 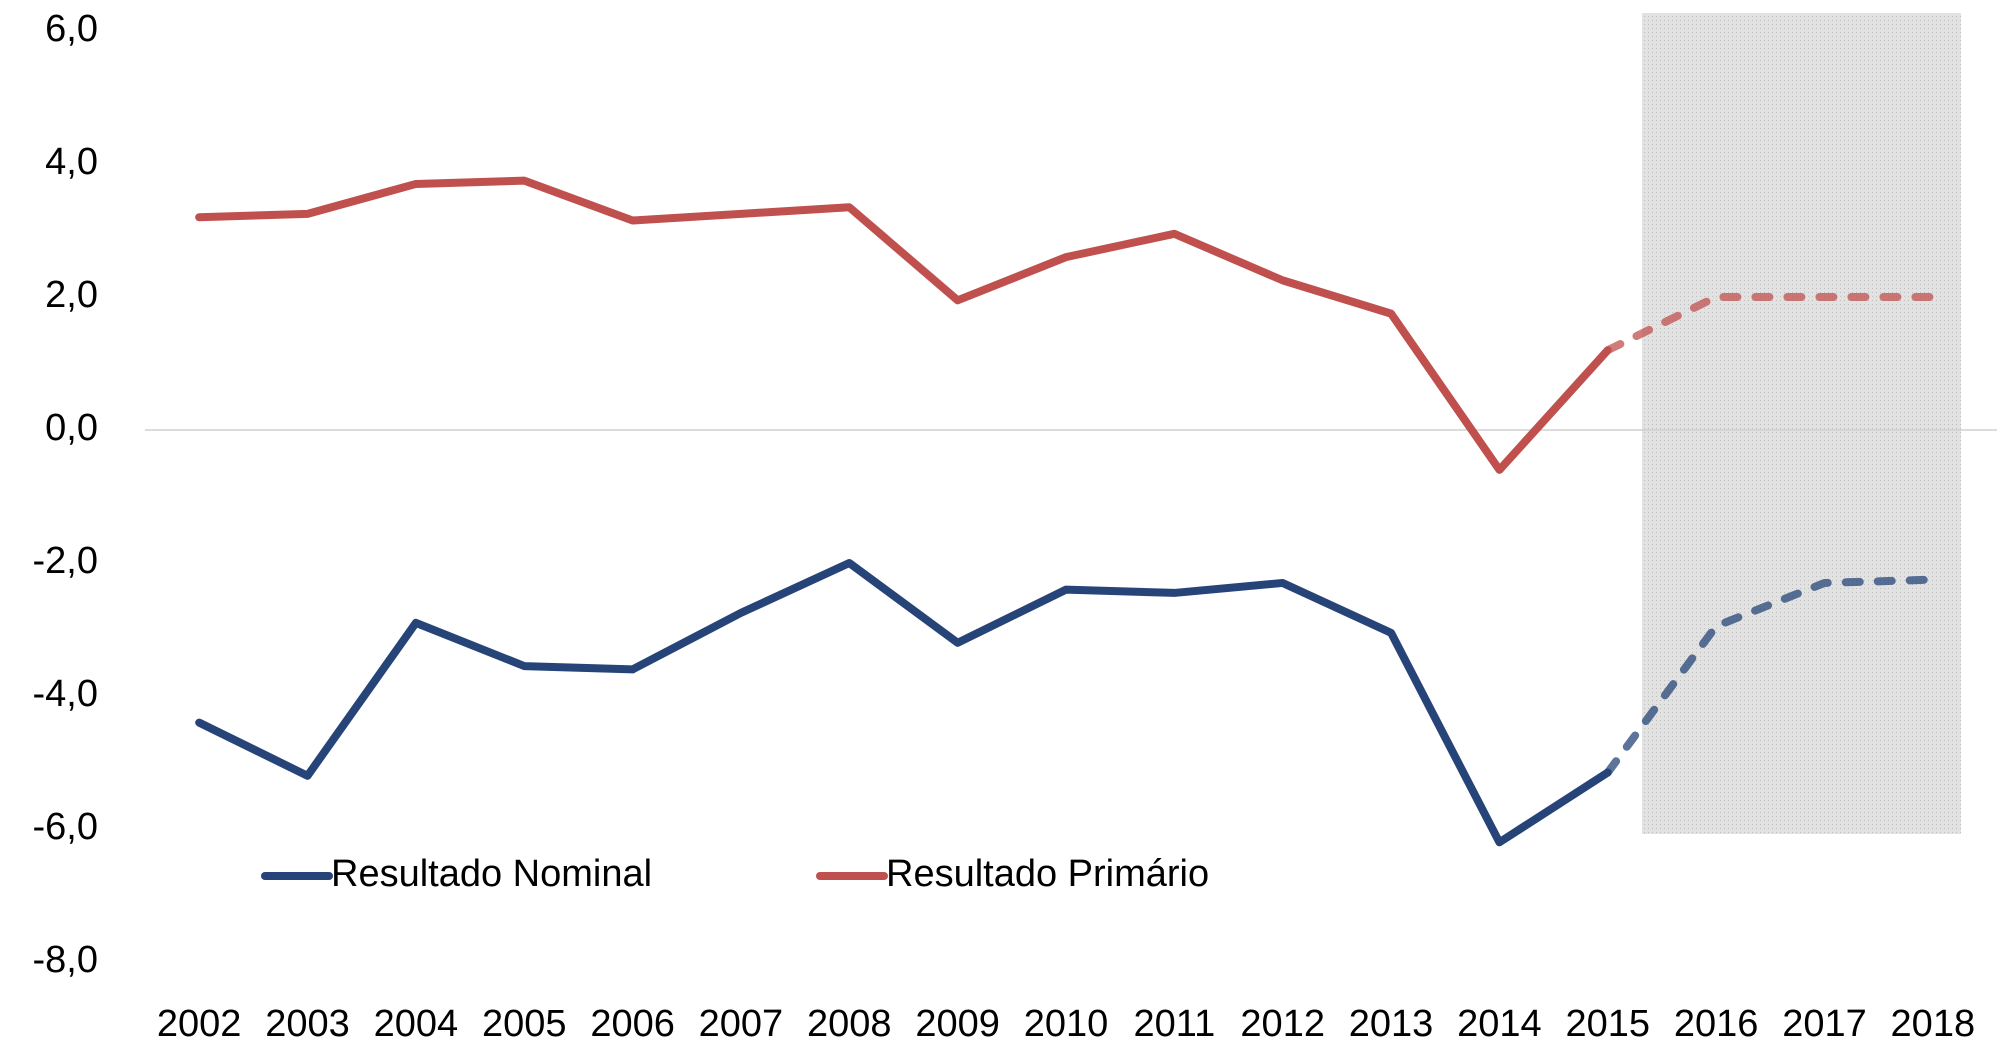 What do you see at coordinates (71, 295) in the screenshot?
I see `y-tick-label: 2,0` at bounding box center [71, 295].